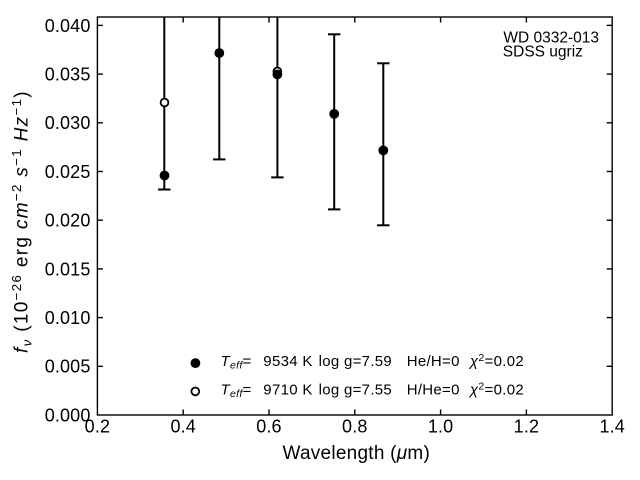 This screenshot has height=480, width=640. What do you see at coordinates (68, 75) in the screenshot?
I see `svg-text: 0.035` at bounding box center [68, 75].